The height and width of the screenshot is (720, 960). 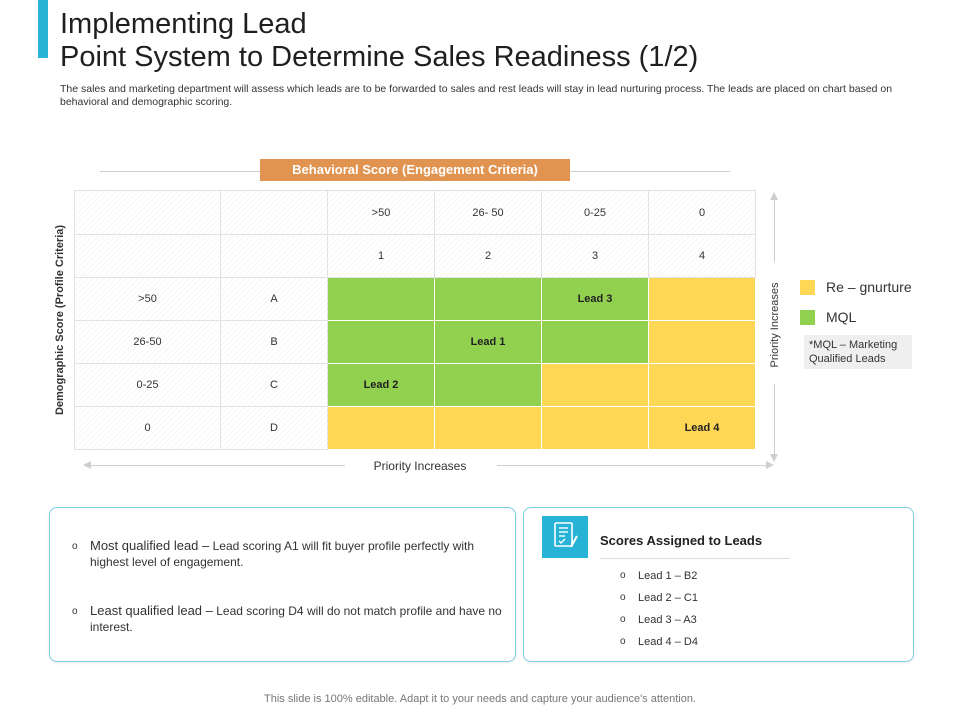 What do you see at coordinates (595, 256) in the screenshot?
I see `grid-header-cell: 3` at bounding box center [595, 256].